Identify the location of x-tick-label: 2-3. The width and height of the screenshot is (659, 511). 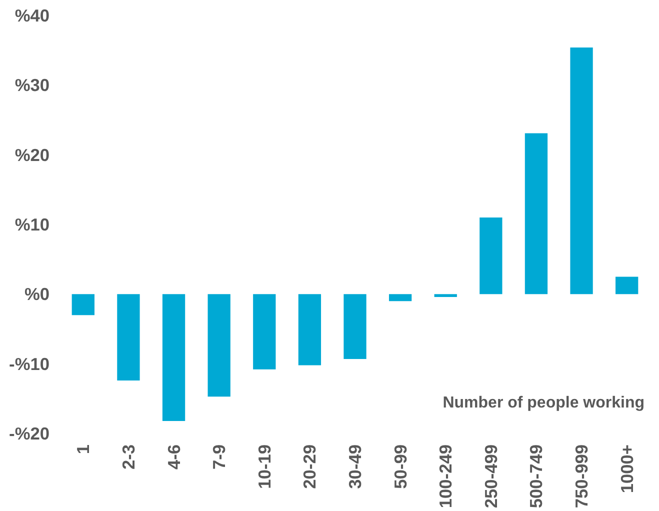
(128, 457).